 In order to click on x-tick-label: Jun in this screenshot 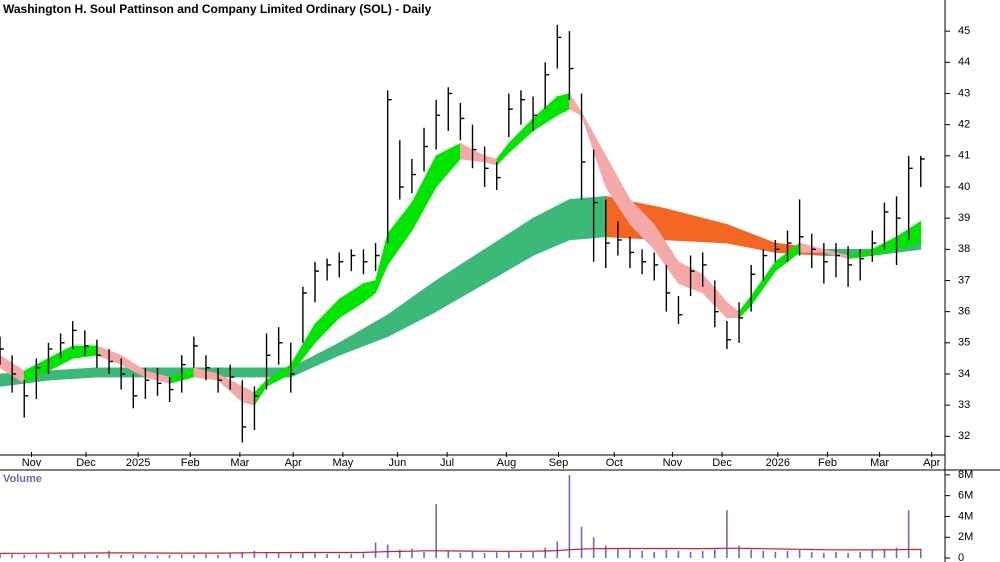, I will do `click(398, 463)`.